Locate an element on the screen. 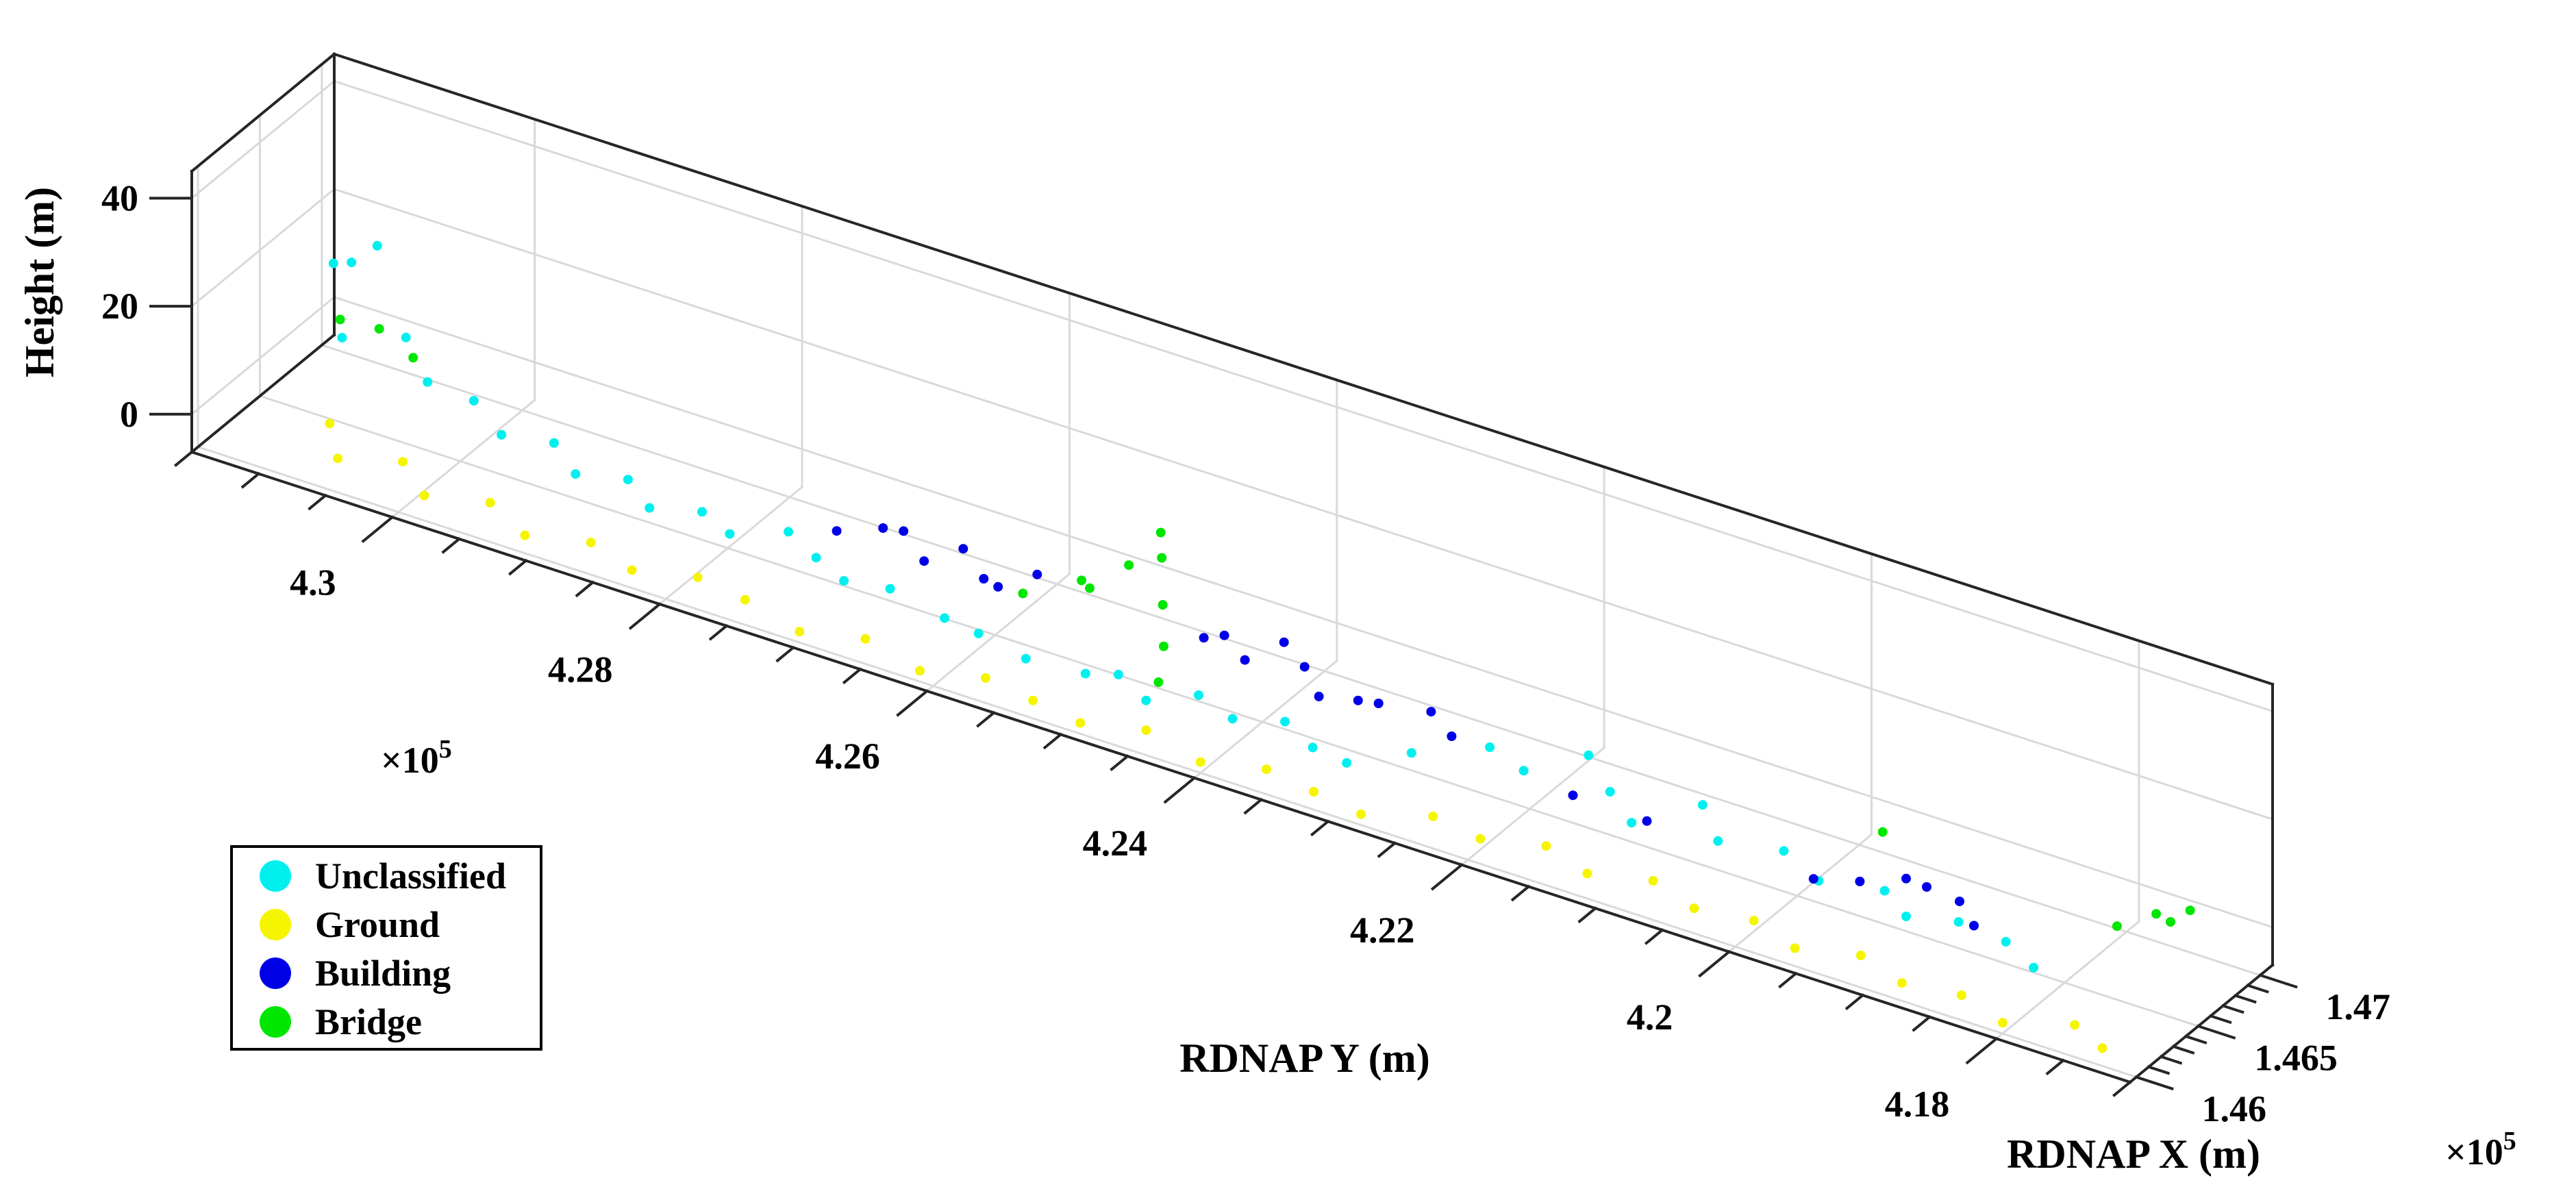 This screenshot has width=2576, height=1202. x-multiplier: ×10⁵ is located at coordinates (2480, 1150).